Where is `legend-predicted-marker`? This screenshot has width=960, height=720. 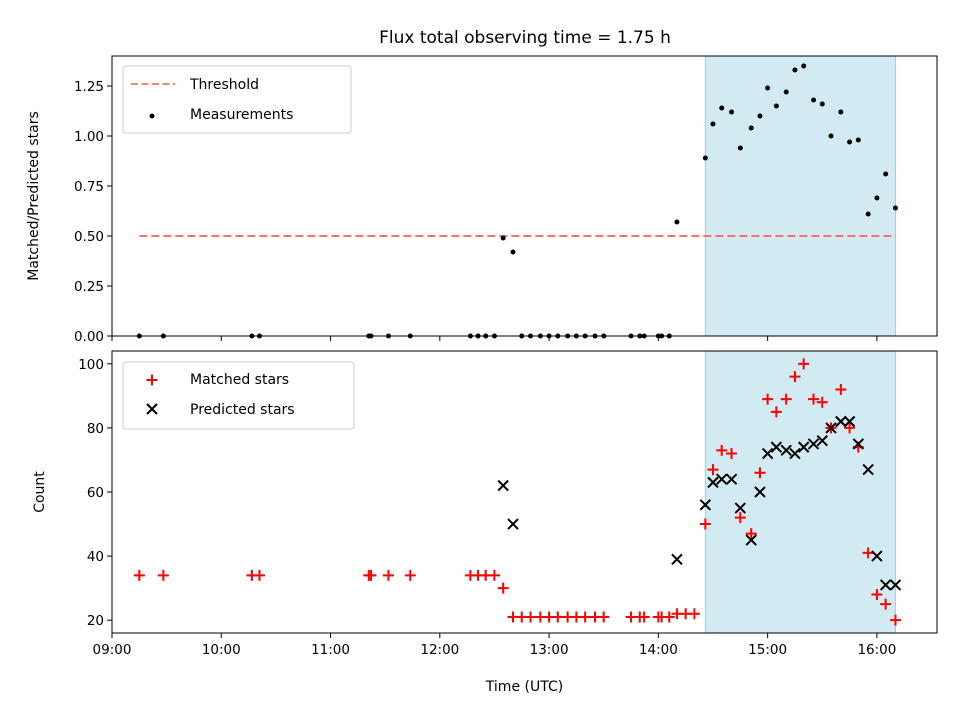
legend-predicted-marker is located at coordinates (152, 409).